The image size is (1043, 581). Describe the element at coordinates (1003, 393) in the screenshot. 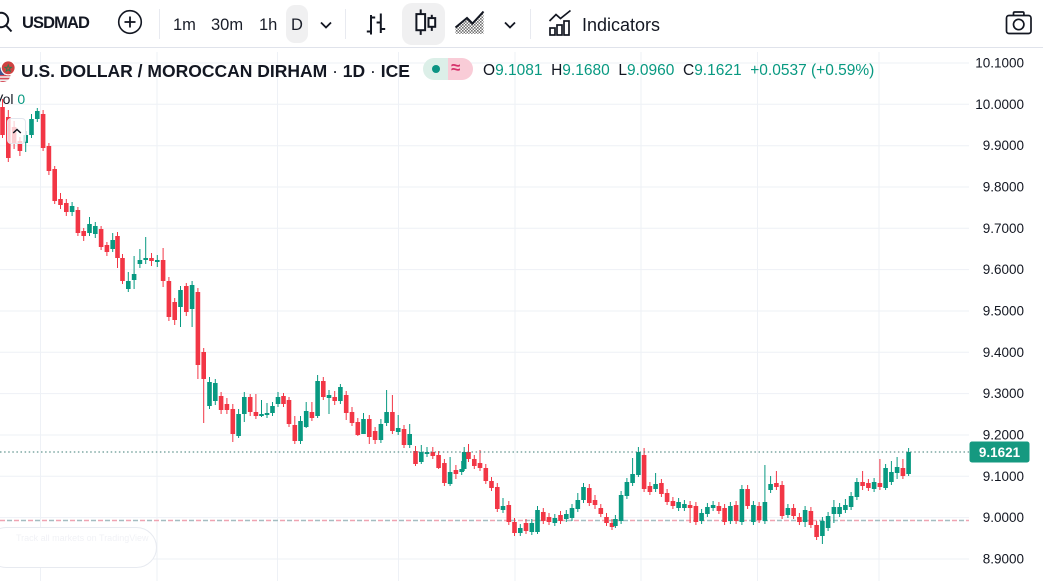

I see `svg-text: 9.3000` at that location.